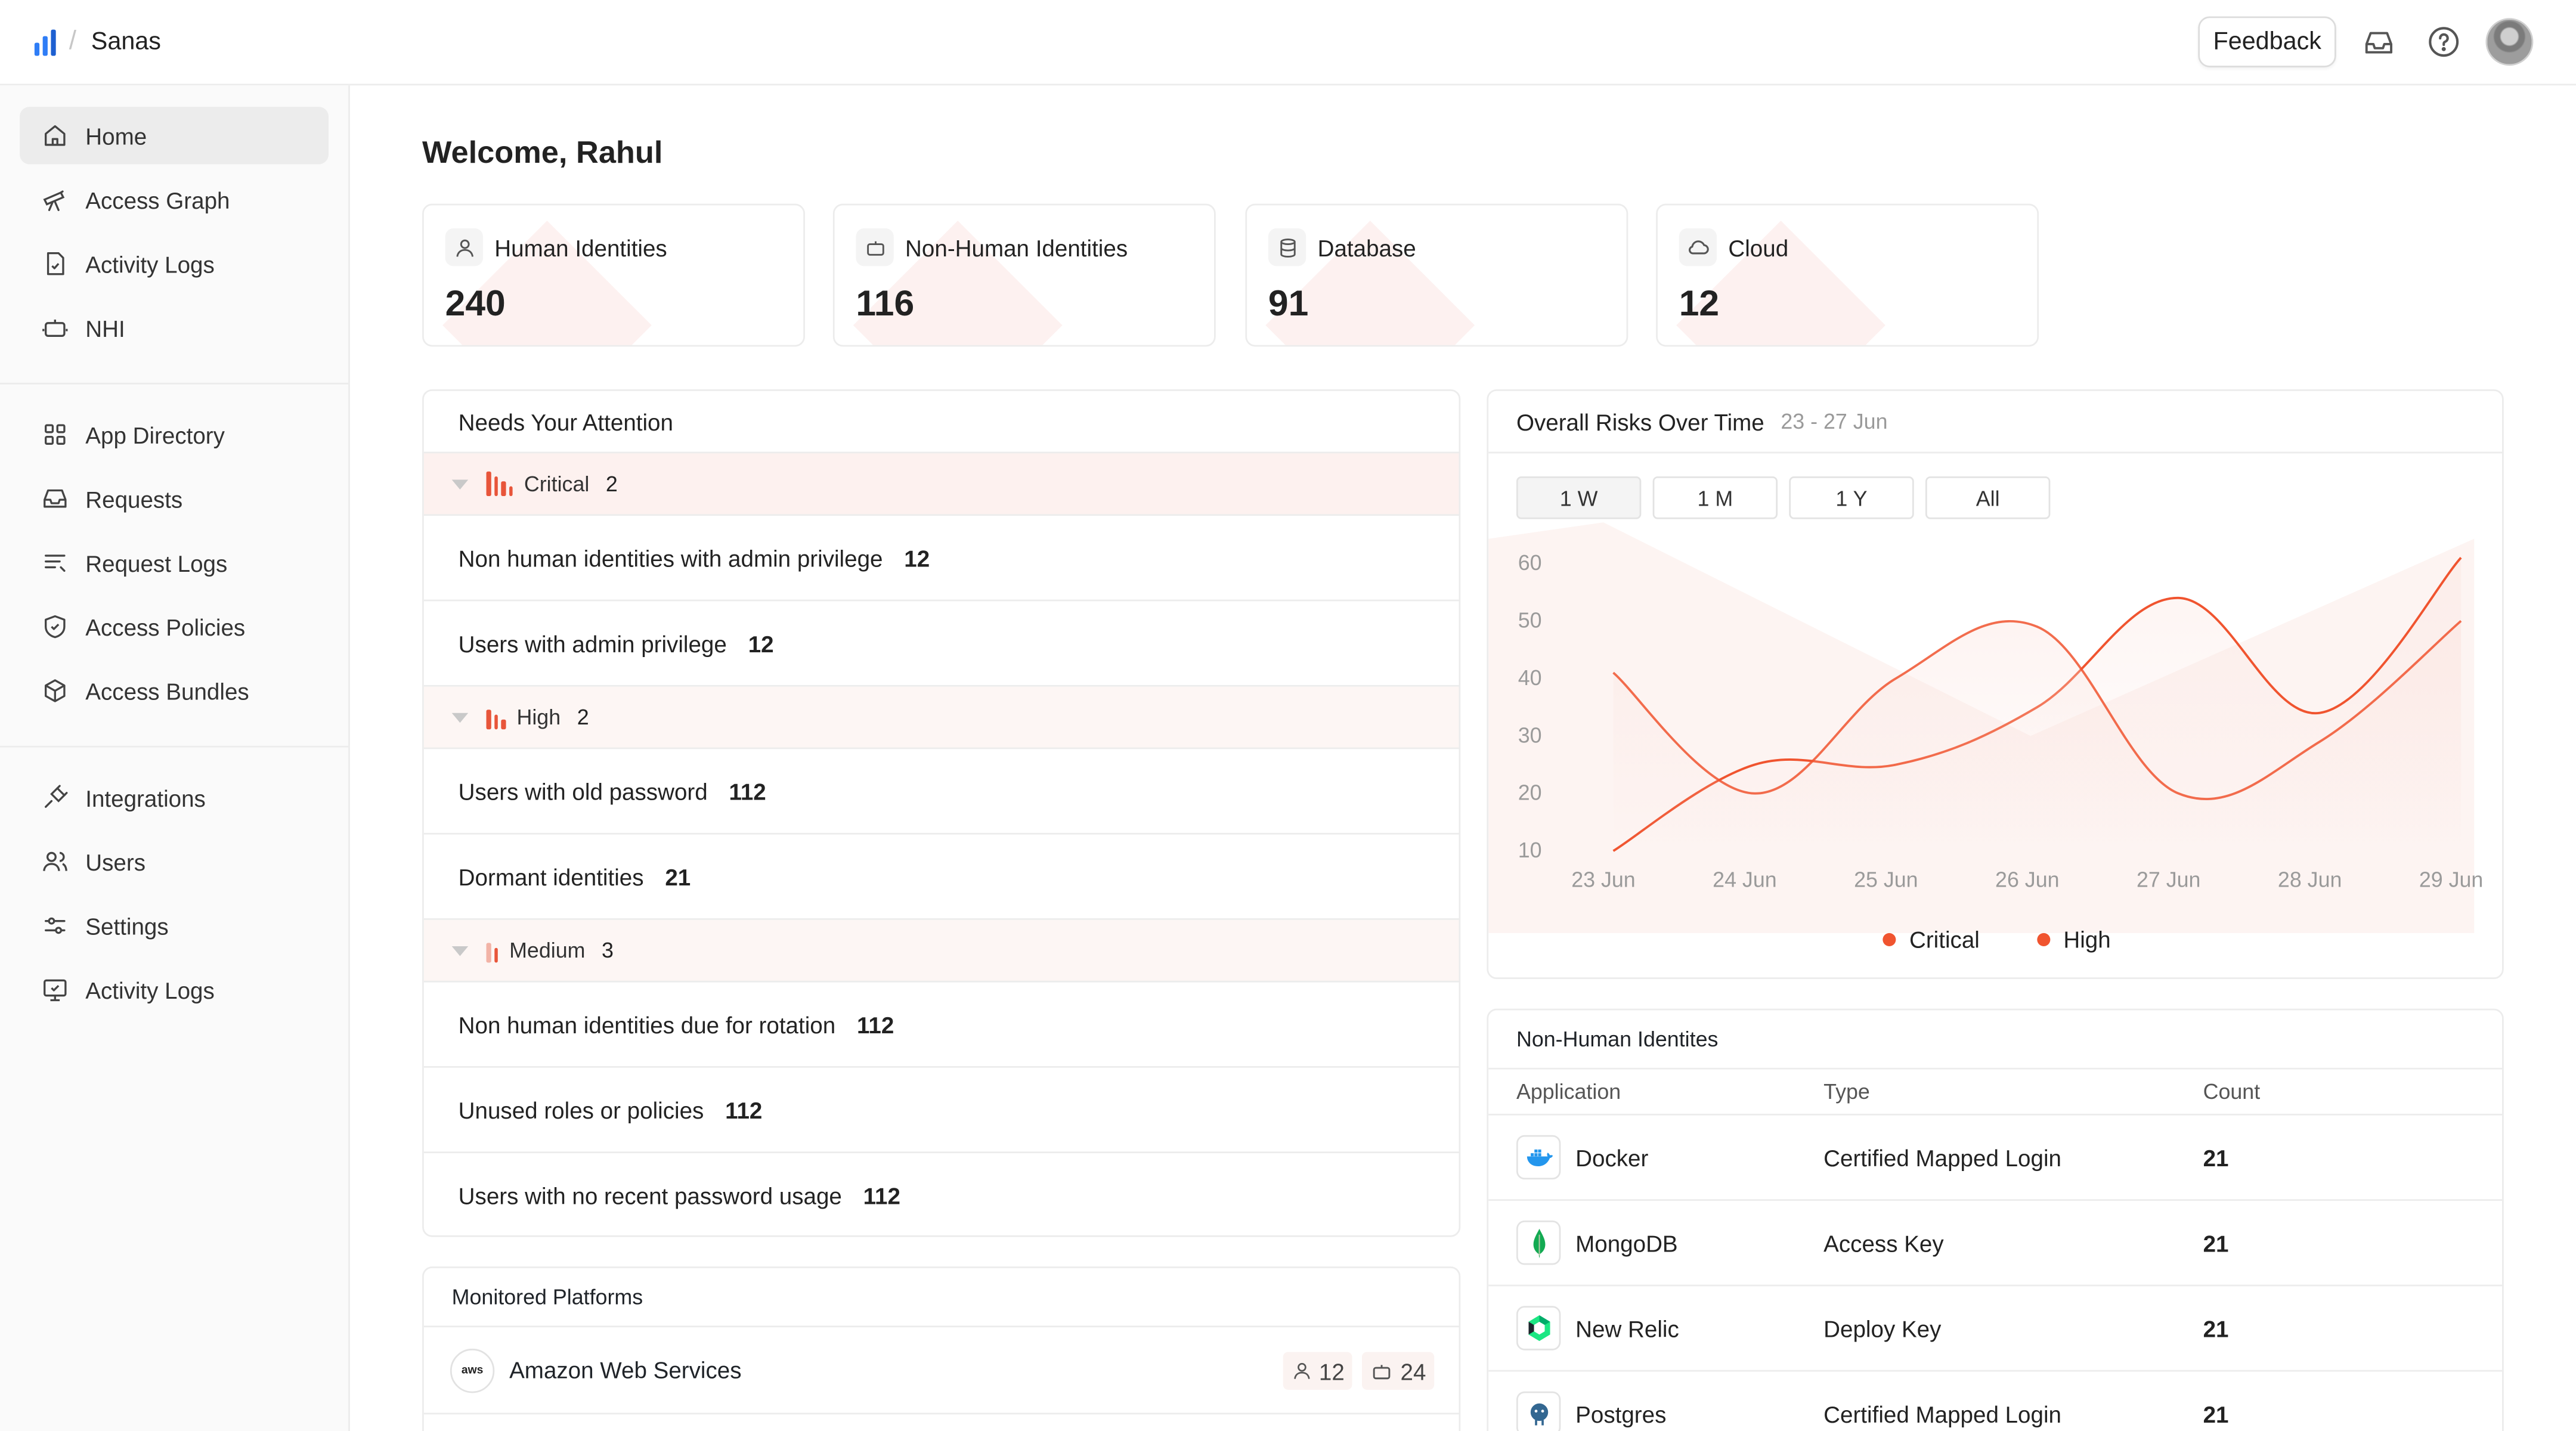 Image resolution: width=2576 pixels, height=1431 pixels. I want to click on sidebar-item-label: Users, so click(115, 861).